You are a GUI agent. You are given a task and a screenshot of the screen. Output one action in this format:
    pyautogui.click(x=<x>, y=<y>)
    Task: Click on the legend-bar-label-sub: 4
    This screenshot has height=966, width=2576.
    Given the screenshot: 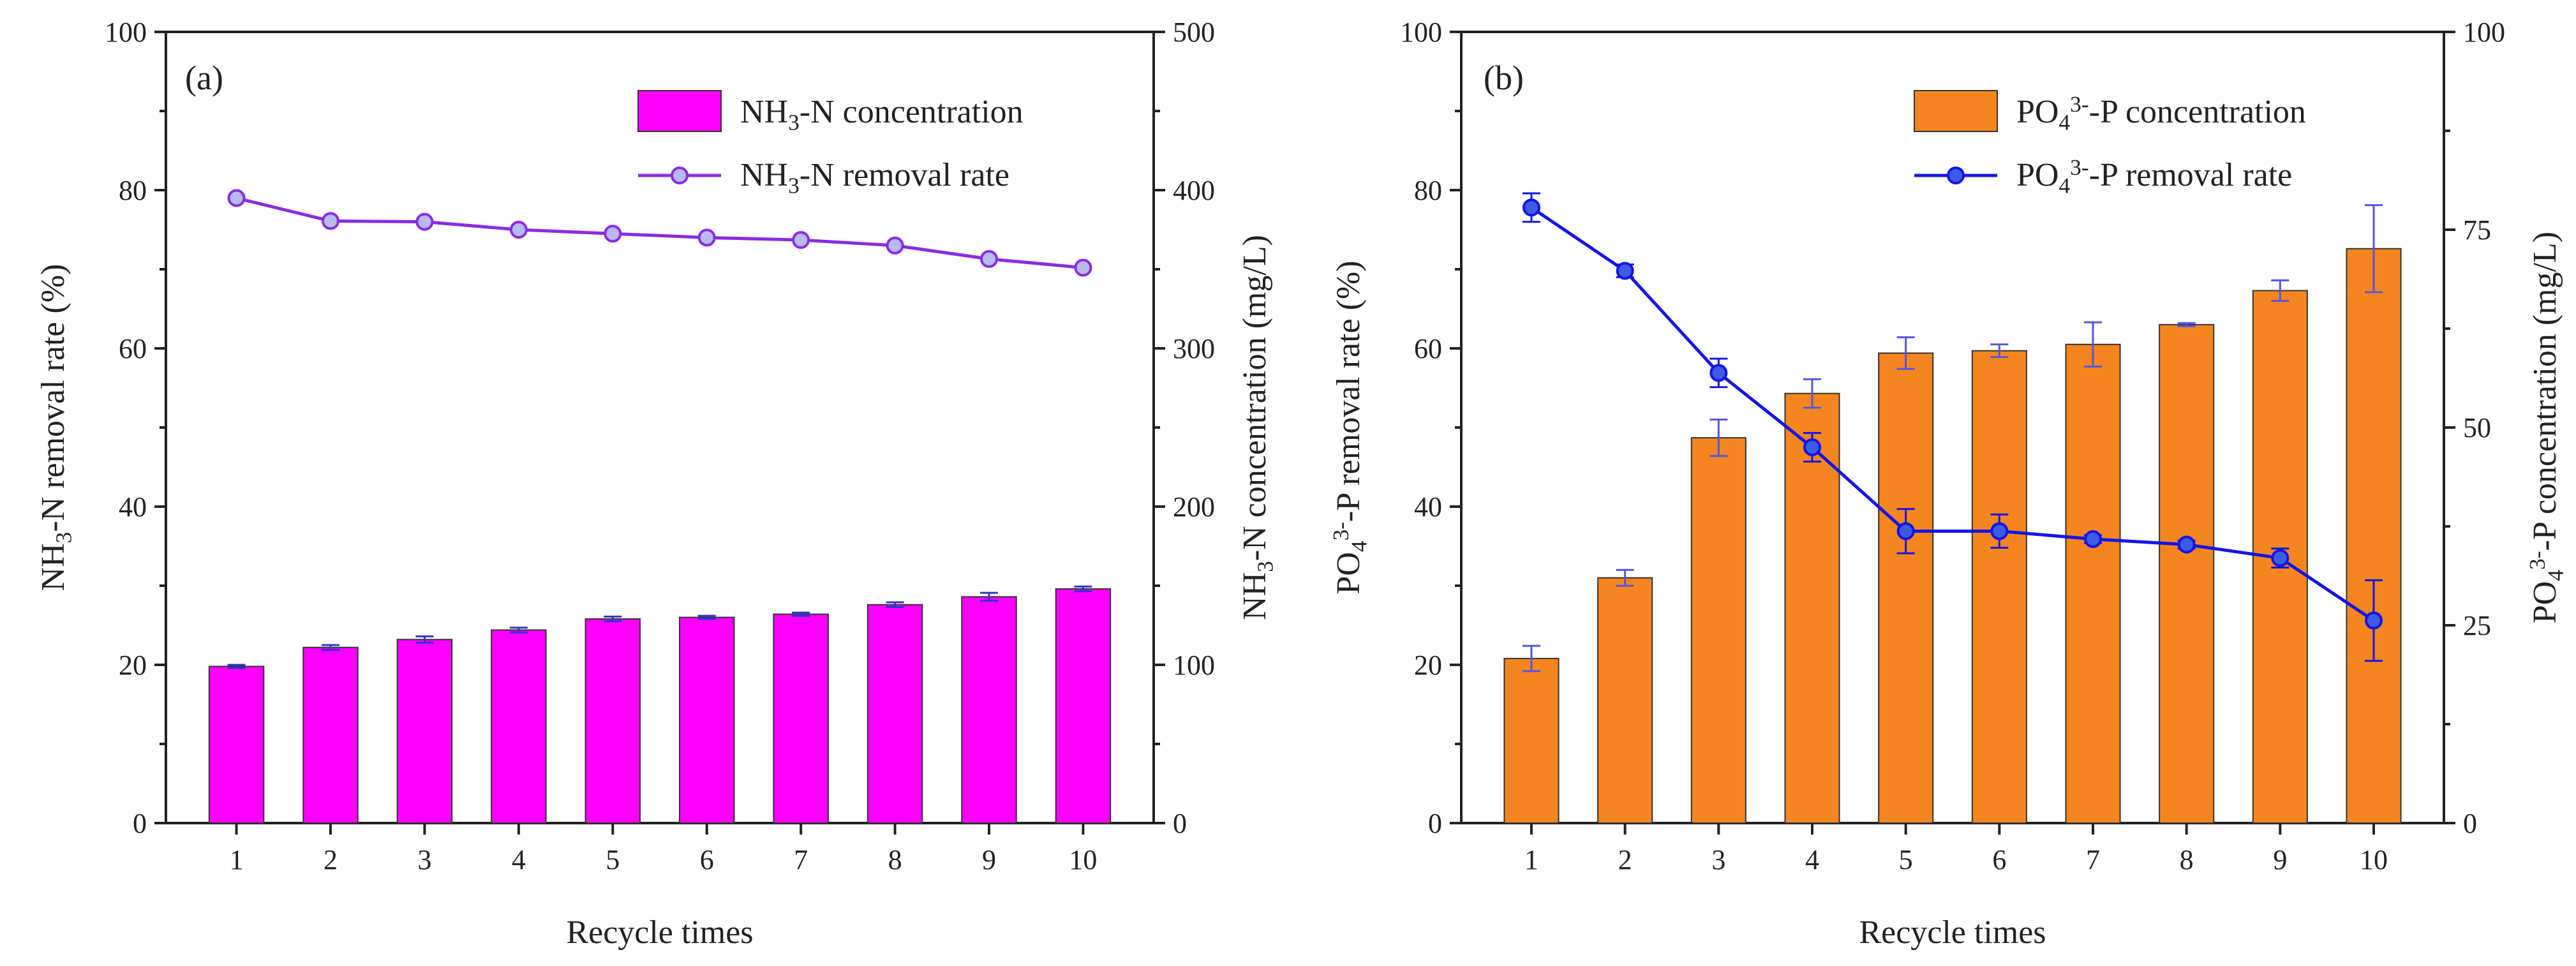 What is the action you would take?
    pyautogui.click(x=2064, y=122)
    